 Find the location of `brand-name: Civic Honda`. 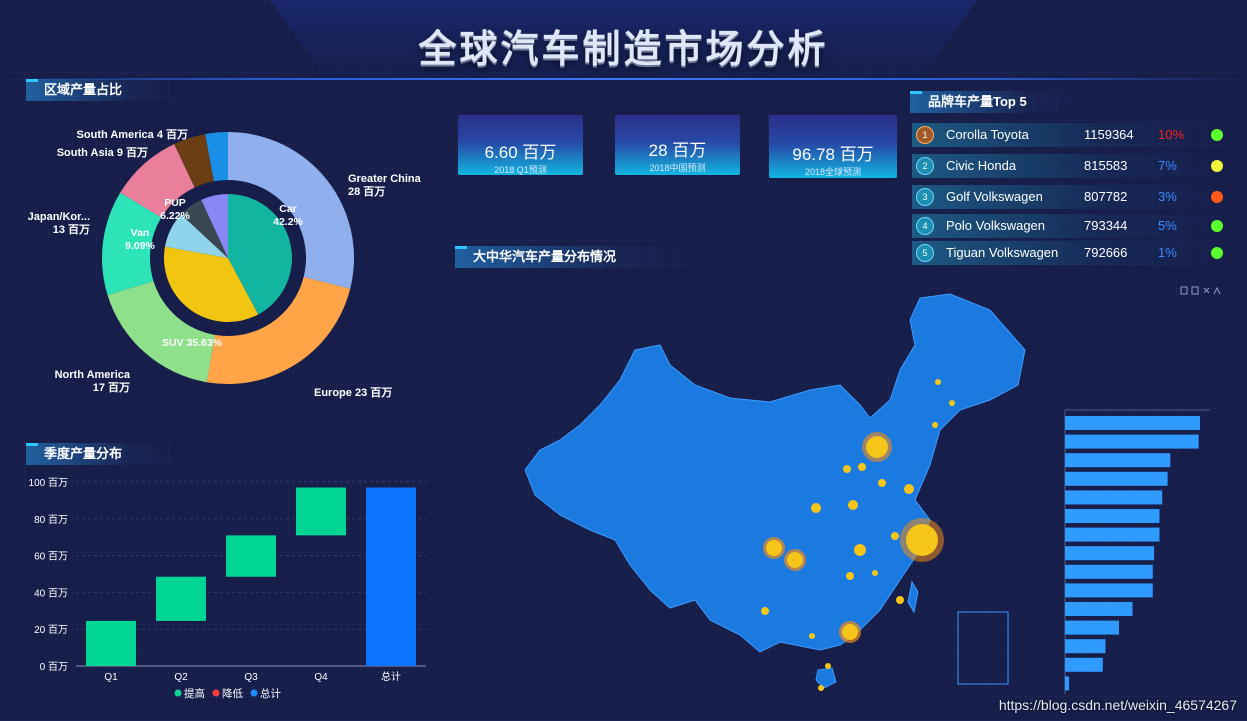

brand-name: Civic Honda is located at coordinates (981, 165).